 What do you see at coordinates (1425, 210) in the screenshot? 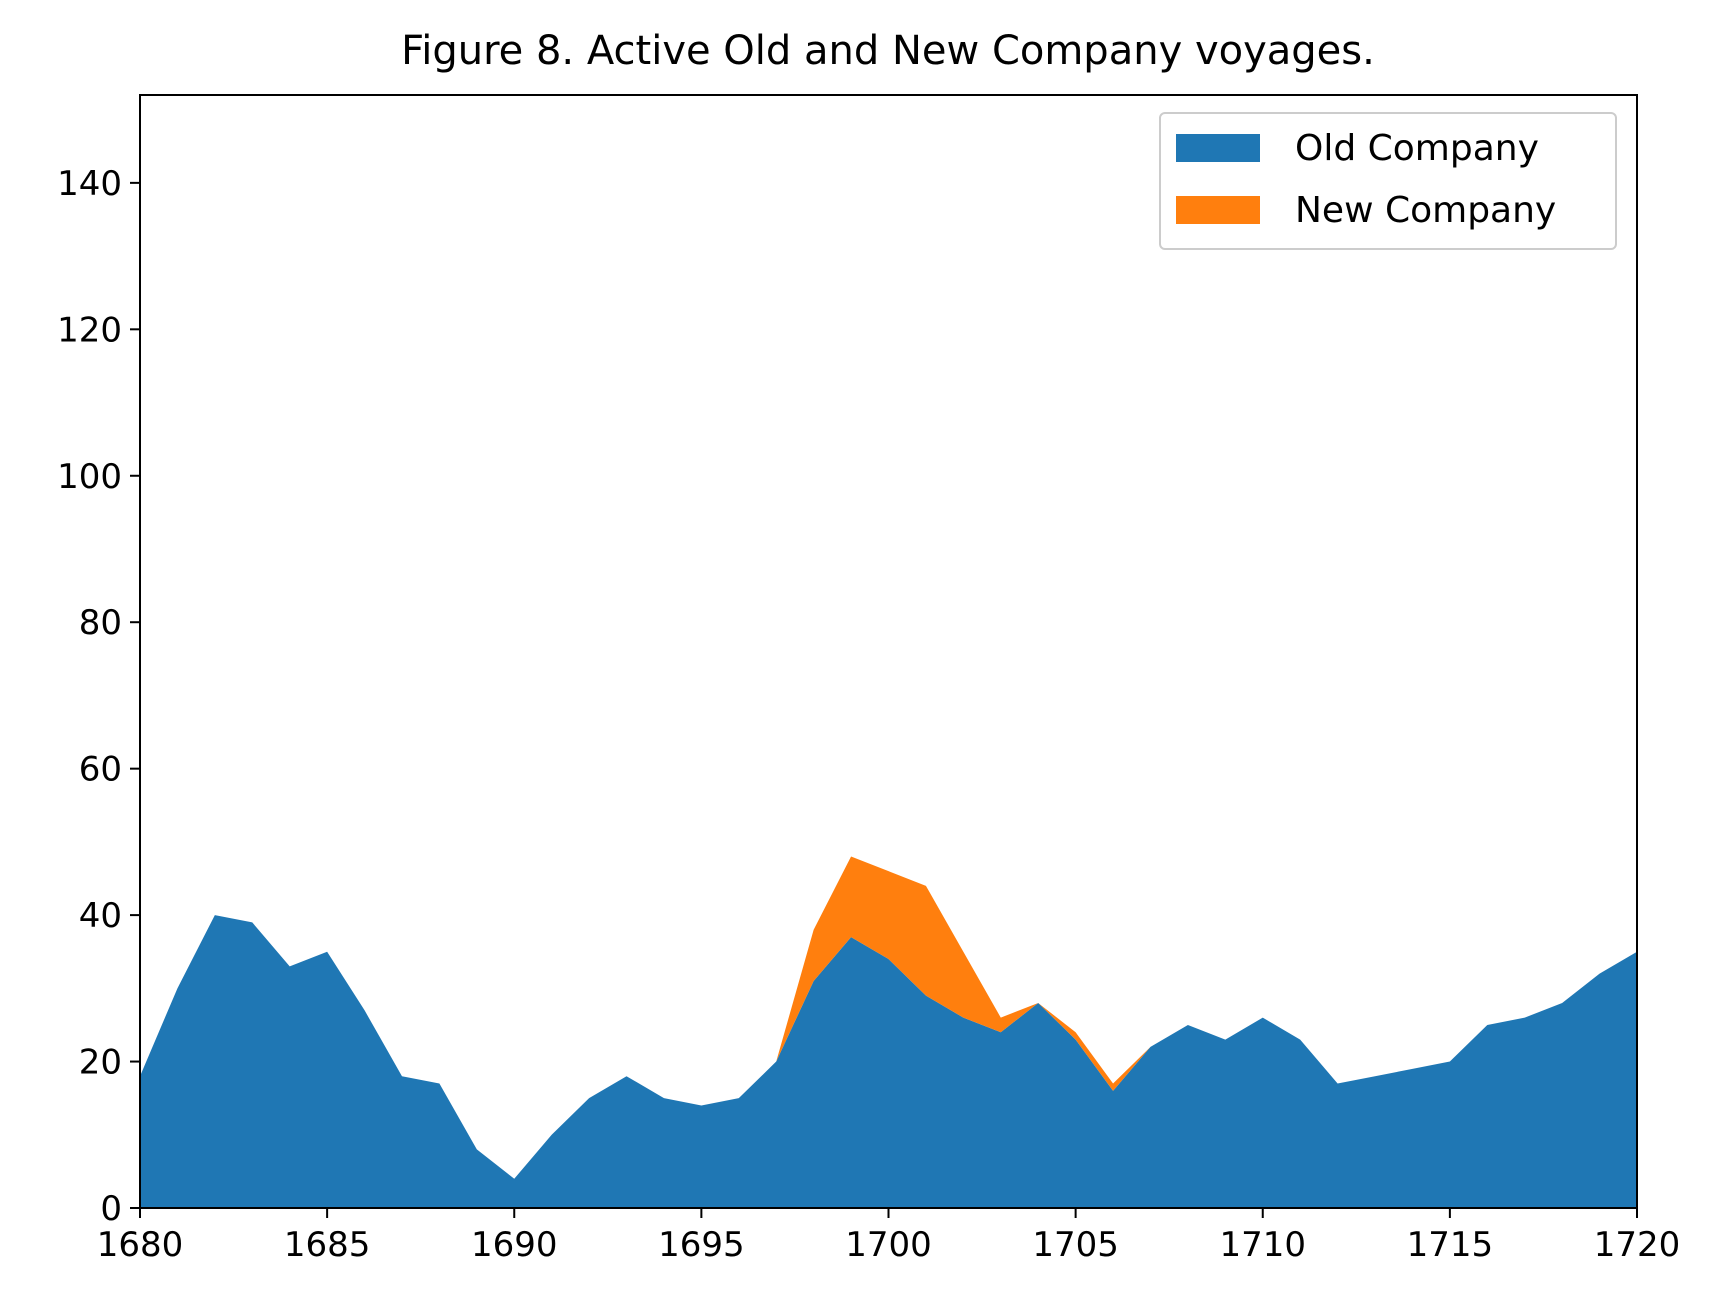
I see `legend-label-new-company: New Company` at bounding box center [1425, 210].